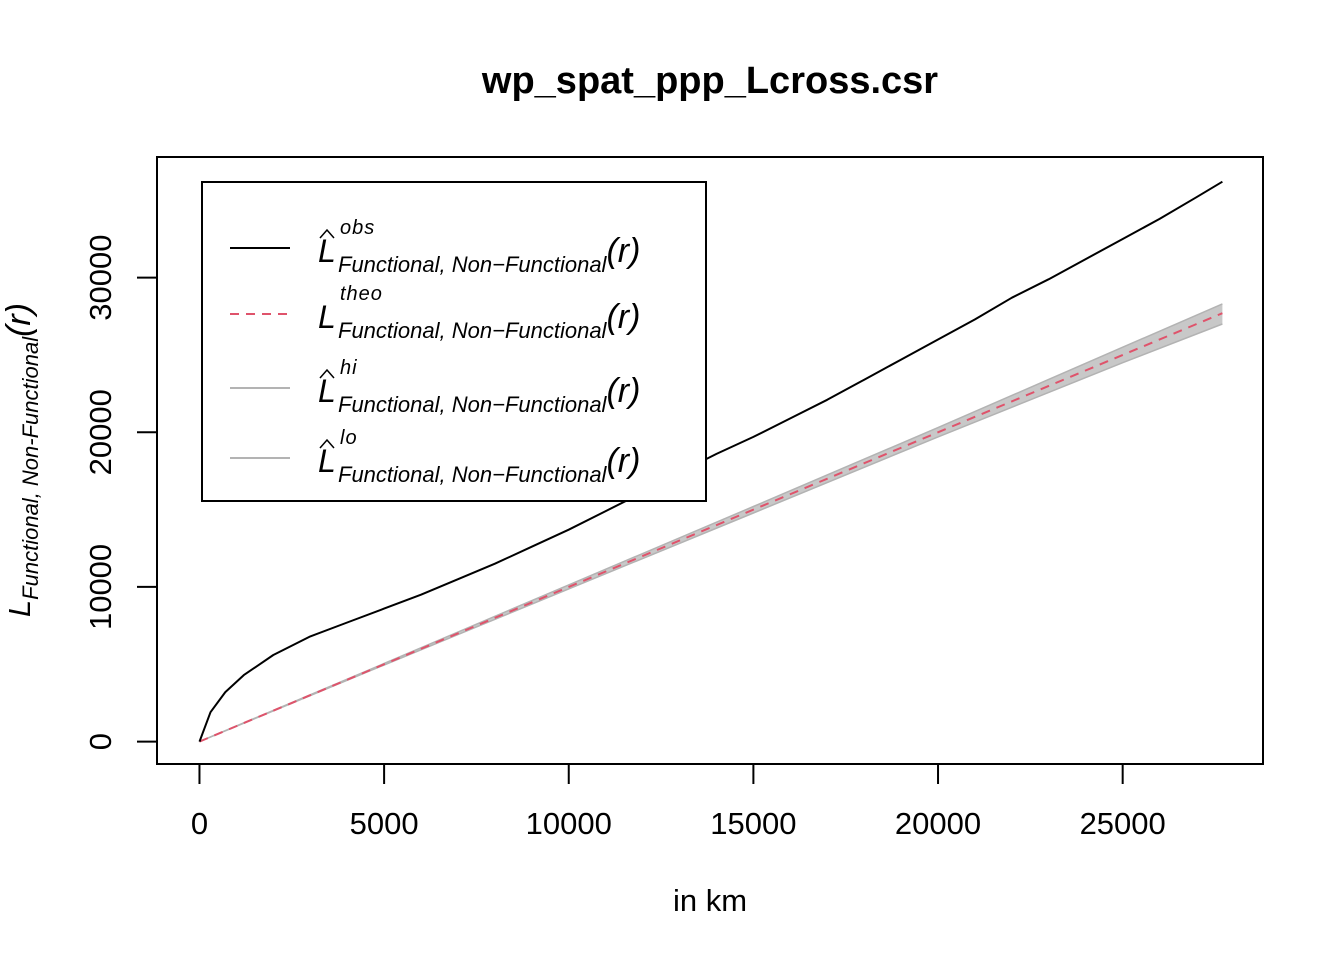  I want to click on x-tick-label: 15000, so click(753, 823).